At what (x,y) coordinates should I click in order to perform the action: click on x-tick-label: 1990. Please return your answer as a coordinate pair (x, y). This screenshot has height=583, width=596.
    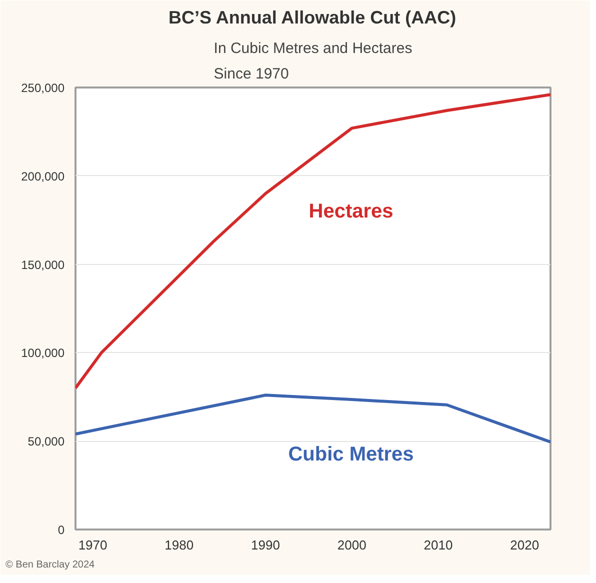
    Looking at the image, I should click on (265, 545).